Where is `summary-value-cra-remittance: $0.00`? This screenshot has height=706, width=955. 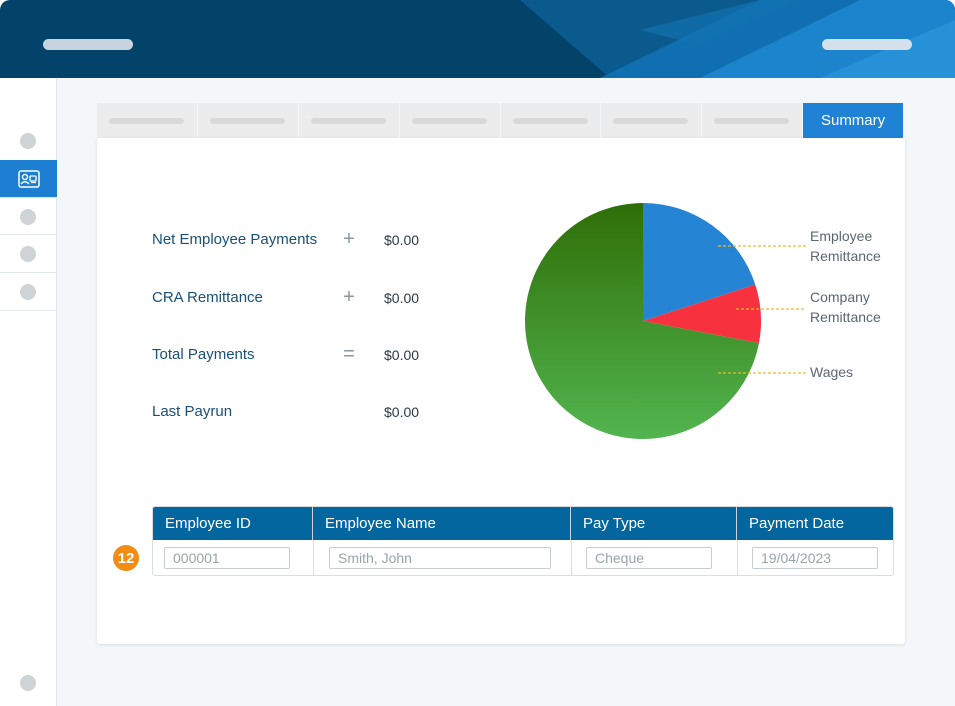 summary-value-cra-remittance: $0.00 is located at coordinates (402, 298).